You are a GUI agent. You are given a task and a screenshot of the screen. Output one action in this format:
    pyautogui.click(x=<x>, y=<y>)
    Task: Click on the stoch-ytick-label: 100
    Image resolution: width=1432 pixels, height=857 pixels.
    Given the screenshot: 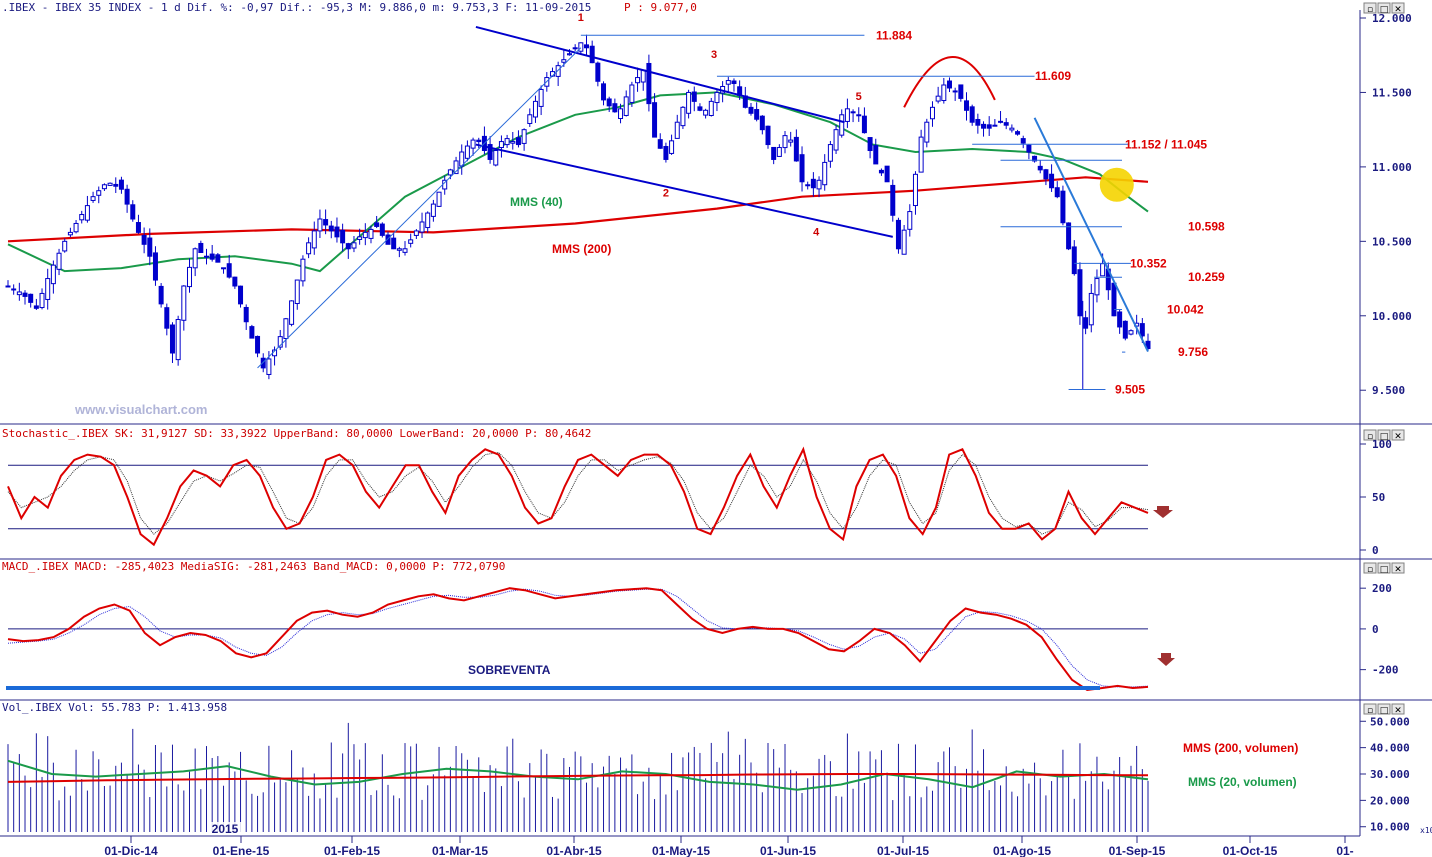 What is the action you would take?
    pyautogui.click(x=1382, y=444)
    